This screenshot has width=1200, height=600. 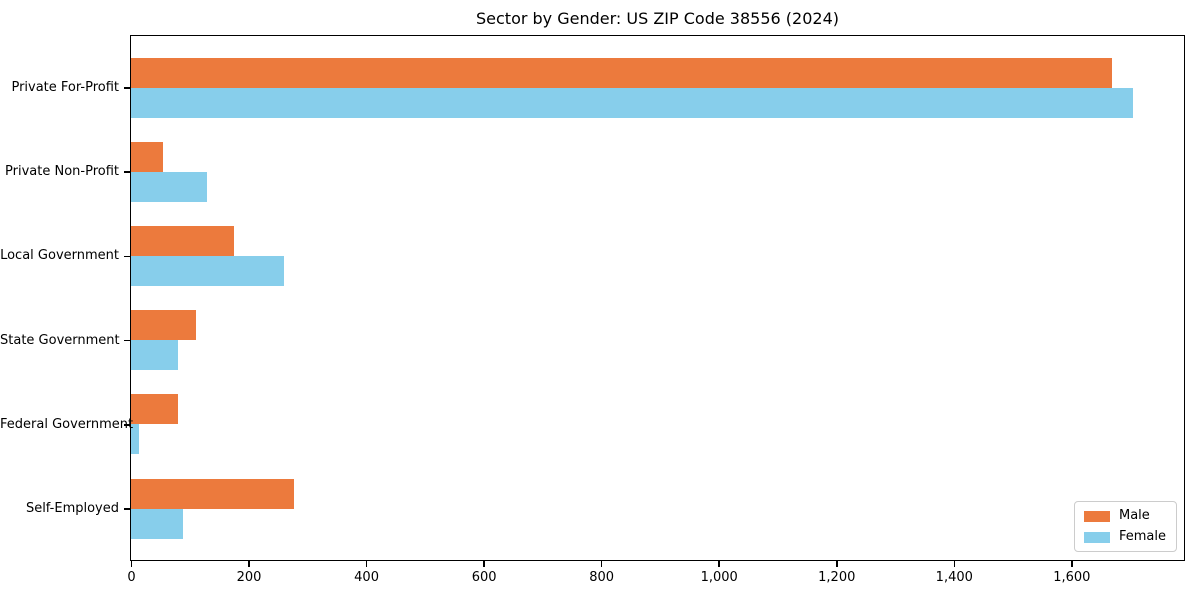 I want to click on x-axis-label-600: 600, so click(x=484, y=577).